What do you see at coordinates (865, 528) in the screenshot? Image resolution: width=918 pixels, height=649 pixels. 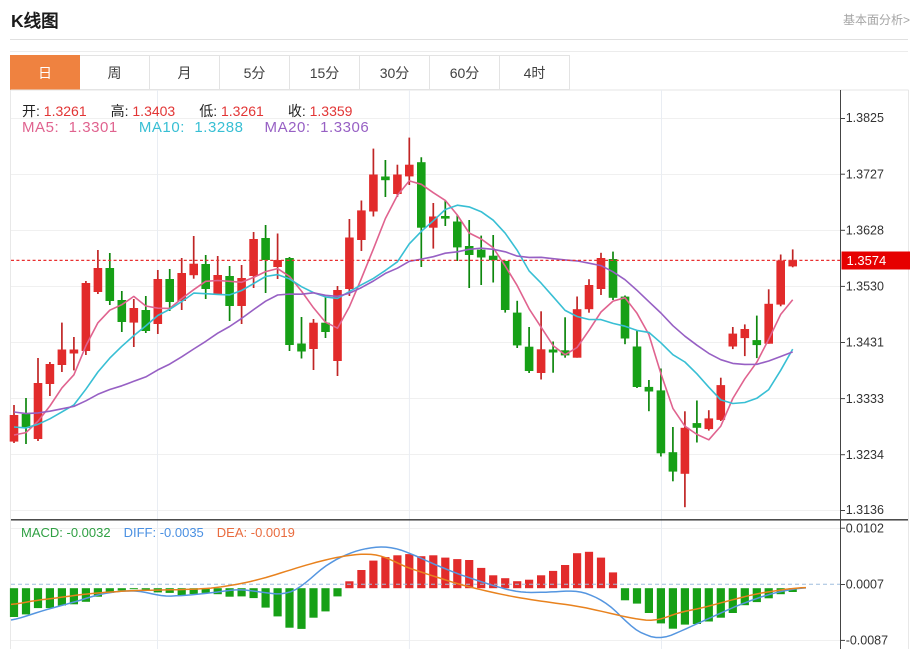 I see `svg-text: 0.0102` at bounding box center [865, 528].